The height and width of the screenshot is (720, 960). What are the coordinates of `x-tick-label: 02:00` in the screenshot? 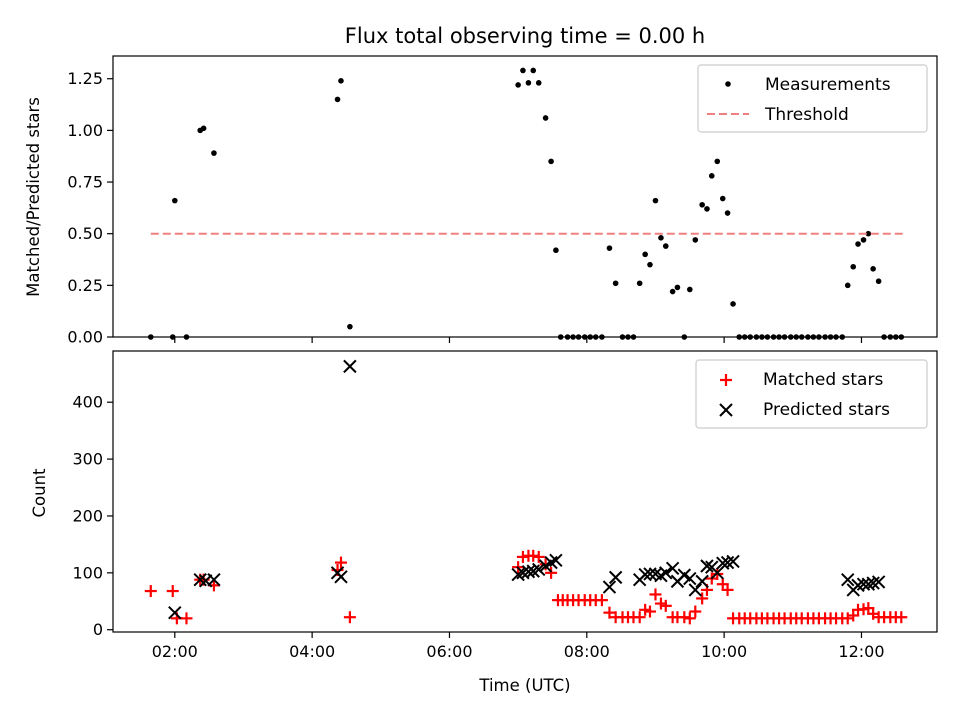 It's located at (175, 651).